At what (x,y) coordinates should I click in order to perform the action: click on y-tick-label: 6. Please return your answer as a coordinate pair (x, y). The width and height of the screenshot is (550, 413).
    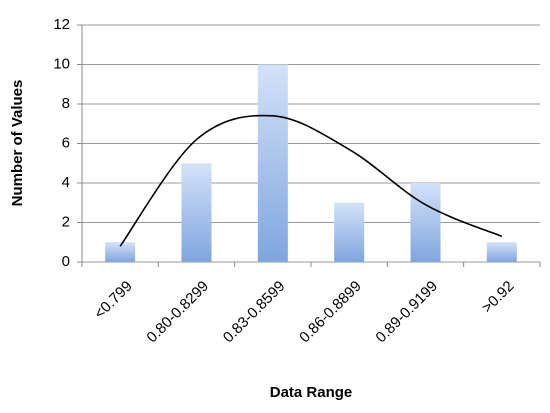
    Looking at the image, I should click on (66, 142).